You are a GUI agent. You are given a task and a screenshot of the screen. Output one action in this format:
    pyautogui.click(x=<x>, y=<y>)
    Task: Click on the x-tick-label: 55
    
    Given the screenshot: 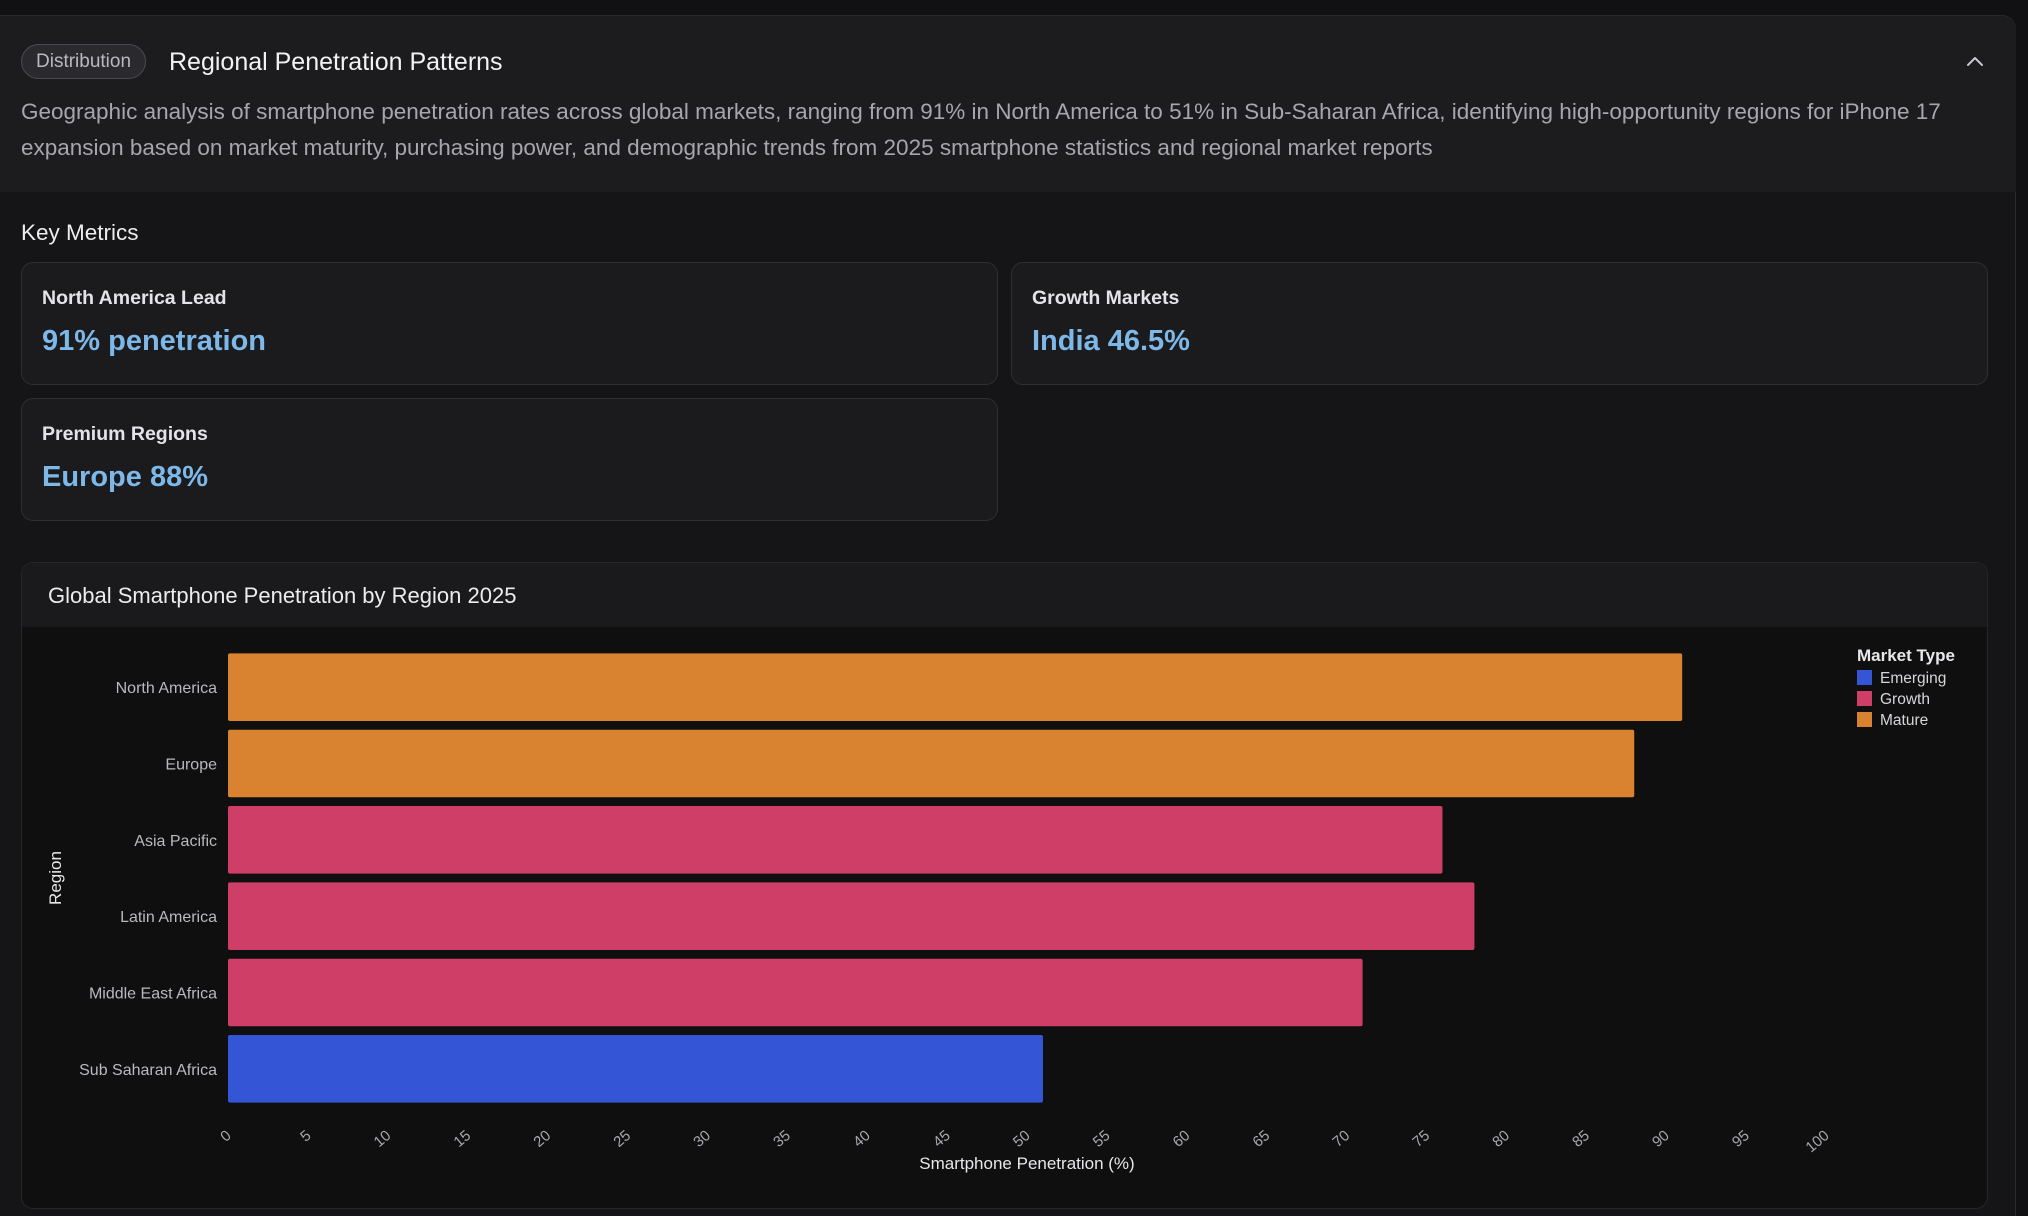 What is the action you would take?
    pyautogui.click(x=1102, y=1139)
    